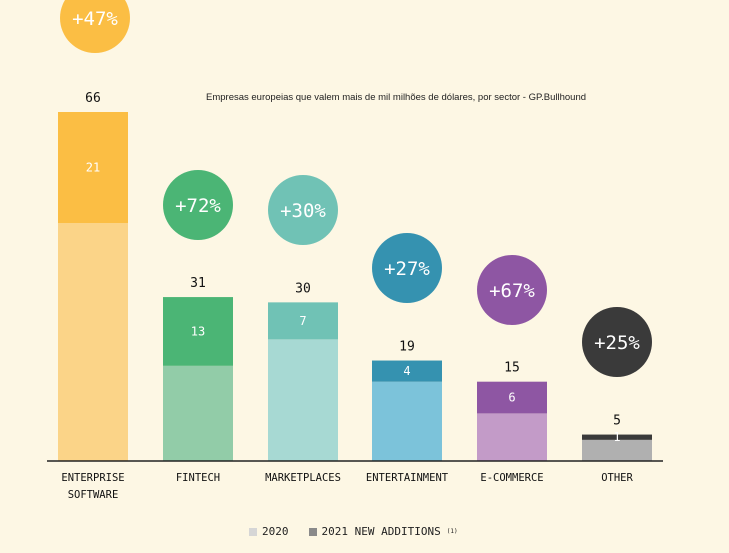 The image size is (729, 553). I want to click on legend-swatch-2021, so click(312, 531).